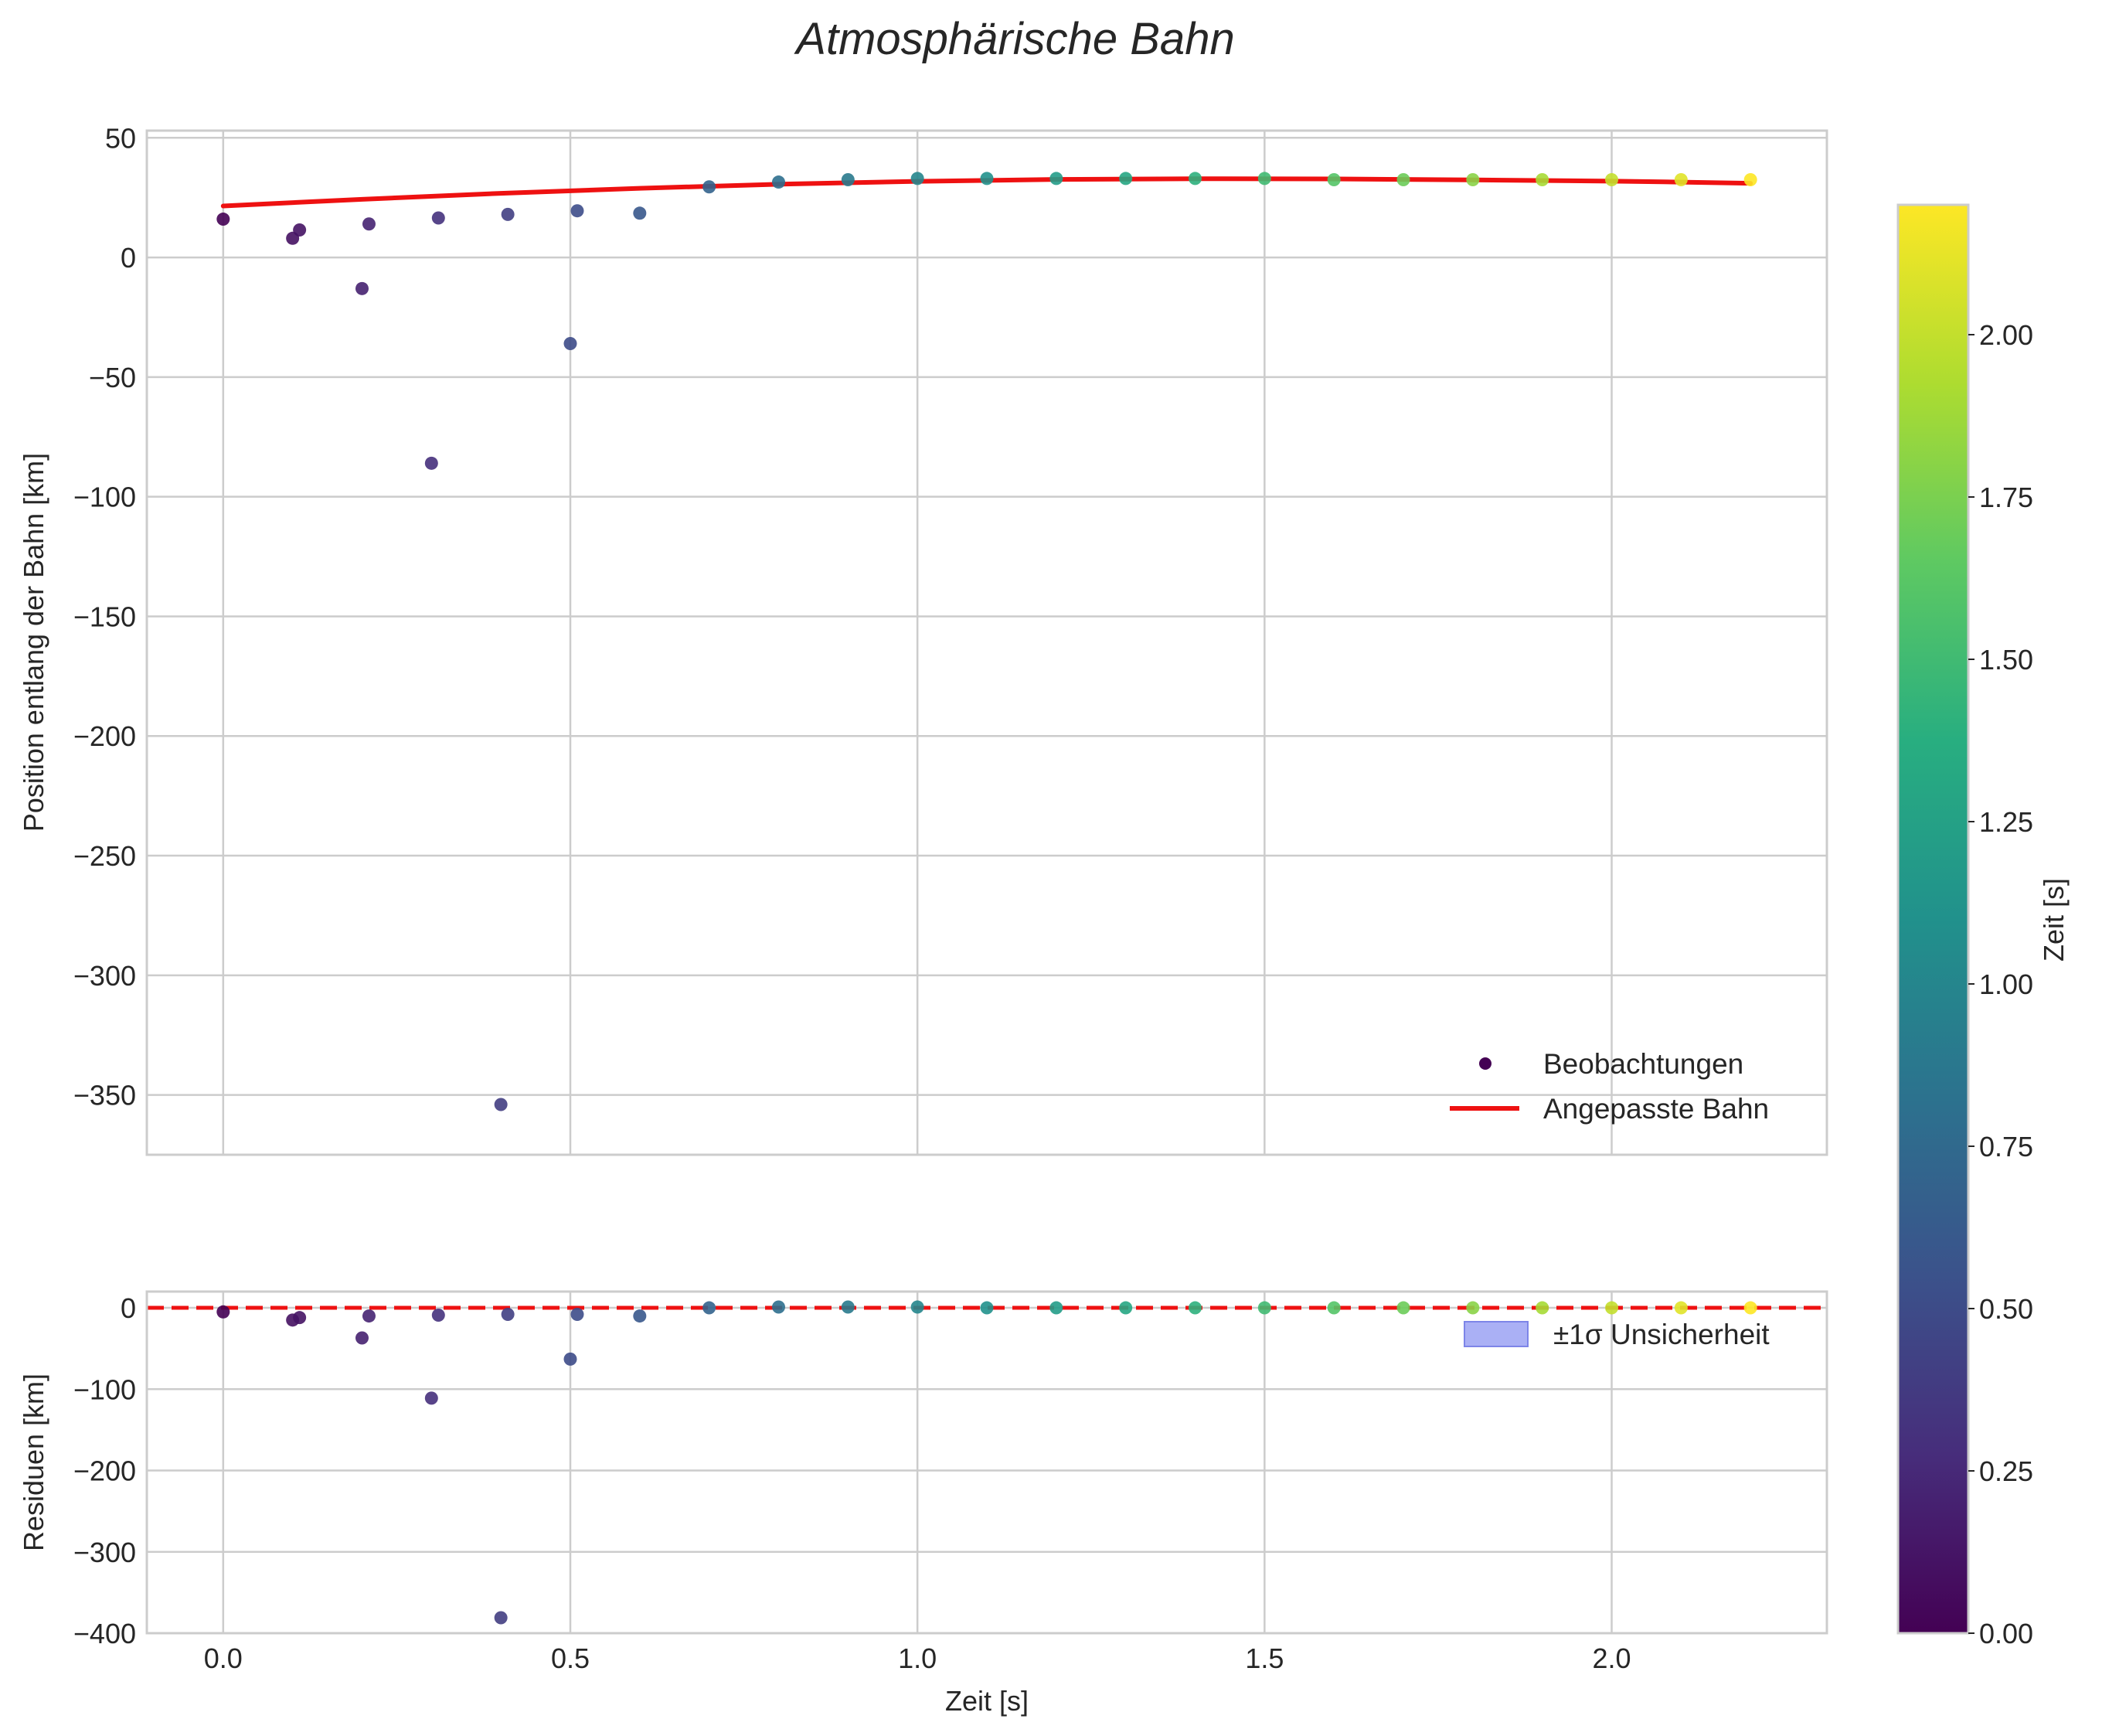 This screenshot has width=2102, height=1736. I want to click on top-ytick-label: −250, so click(105, 856).